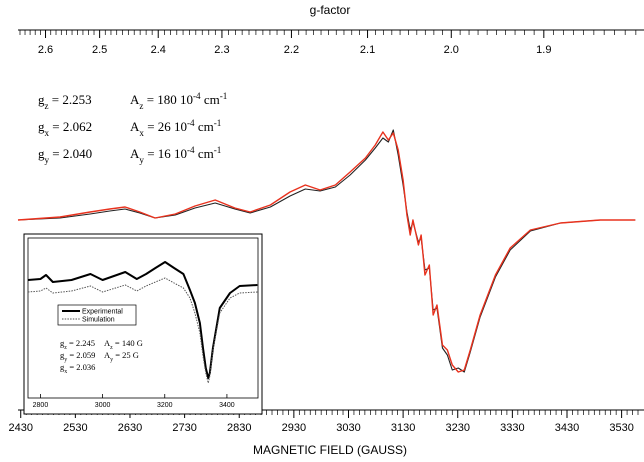 The width and height of the screenshot is (644, 462). What do you see at coordinates (126, 355) in the screenshot?
I see `annotation-part: = 25 G` at bounding box center [126, 355].